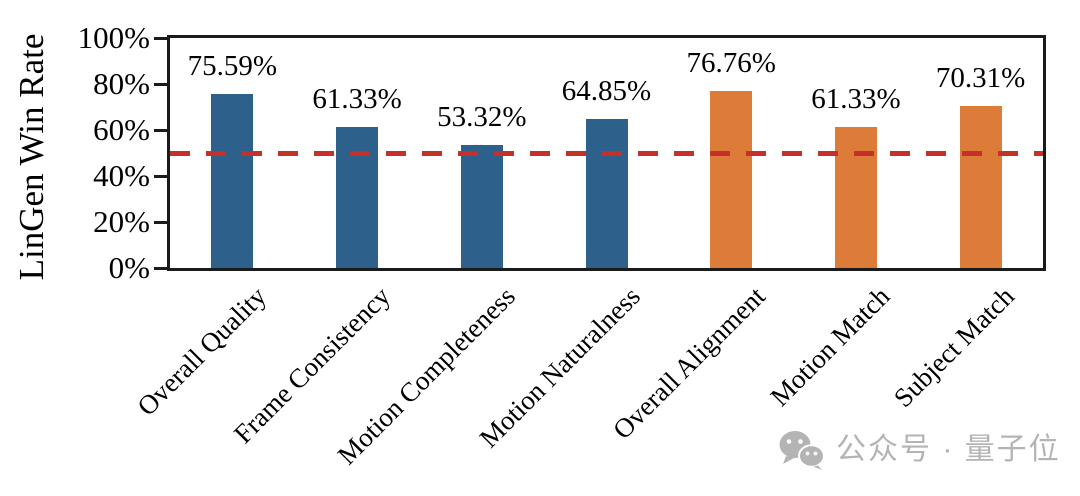 This screenshot has height=496, width=1080. I want to click on y-tick-label: 100%, so click(113, 37).